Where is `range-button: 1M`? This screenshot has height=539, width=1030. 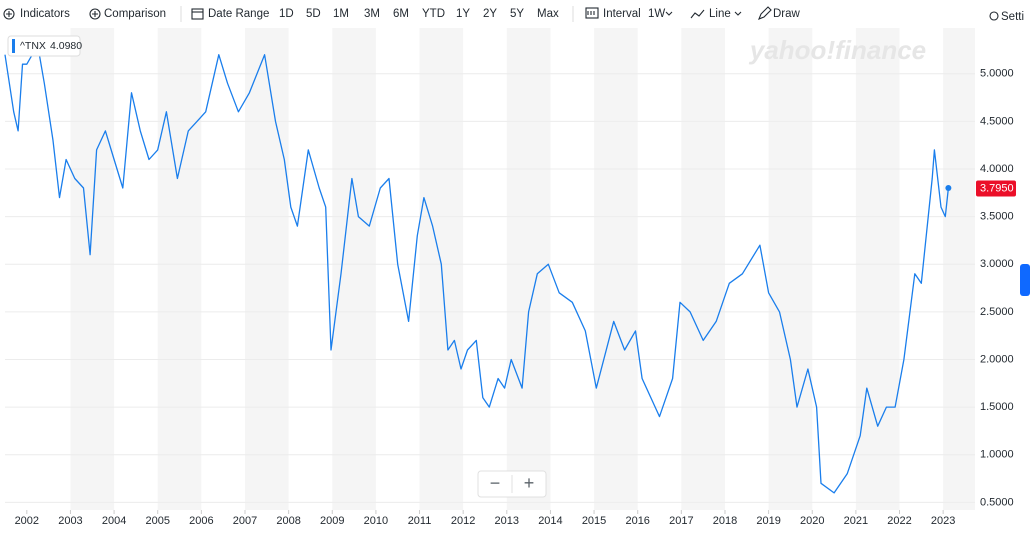 range-button: 1M is located at coordinates (341, 14).